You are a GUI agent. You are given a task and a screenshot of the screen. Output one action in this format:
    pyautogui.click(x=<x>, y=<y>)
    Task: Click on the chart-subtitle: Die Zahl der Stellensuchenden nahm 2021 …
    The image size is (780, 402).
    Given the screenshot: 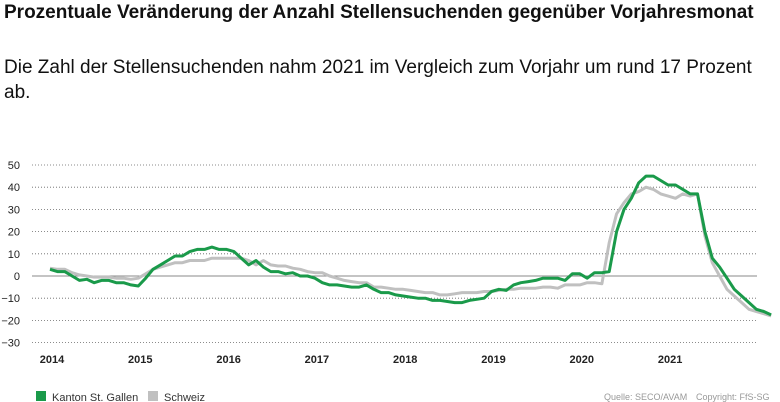 What is the action you would take?
    pyautogui.click(x=378, y=80)
    